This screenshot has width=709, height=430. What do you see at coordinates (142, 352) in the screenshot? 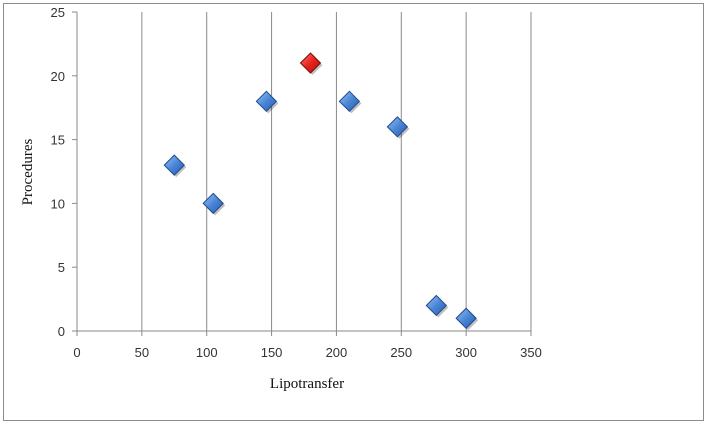
I see `x-tick-label: 50` at bounding box center [142, 352].